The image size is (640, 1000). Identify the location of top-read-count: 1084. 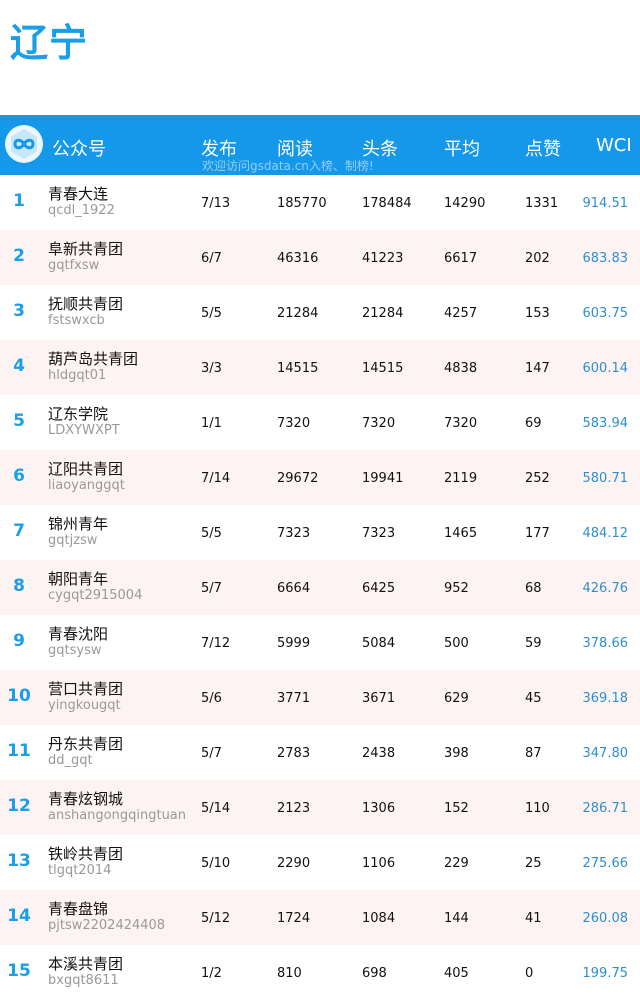
(379, 918).